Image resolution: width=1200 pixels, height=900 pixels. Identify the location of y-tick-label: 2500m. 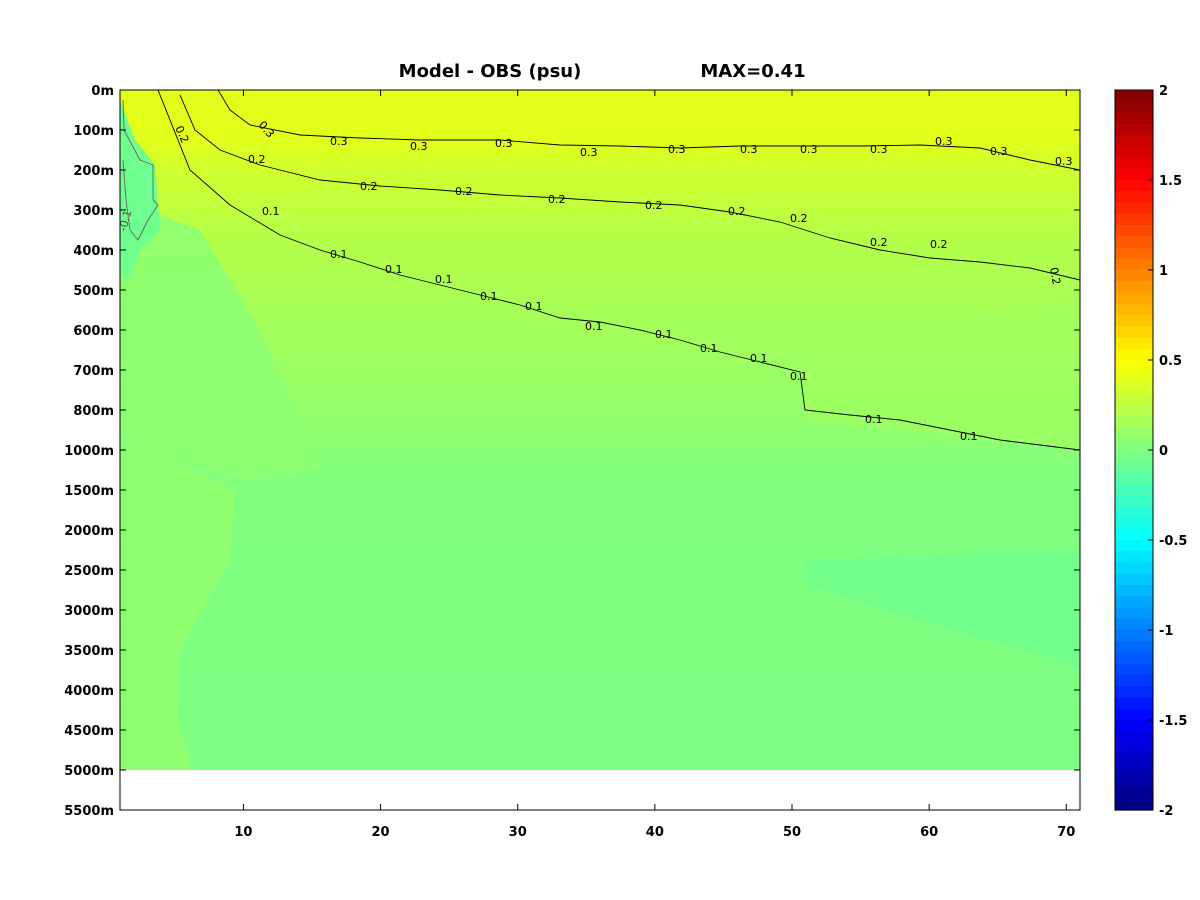
(89, 571).